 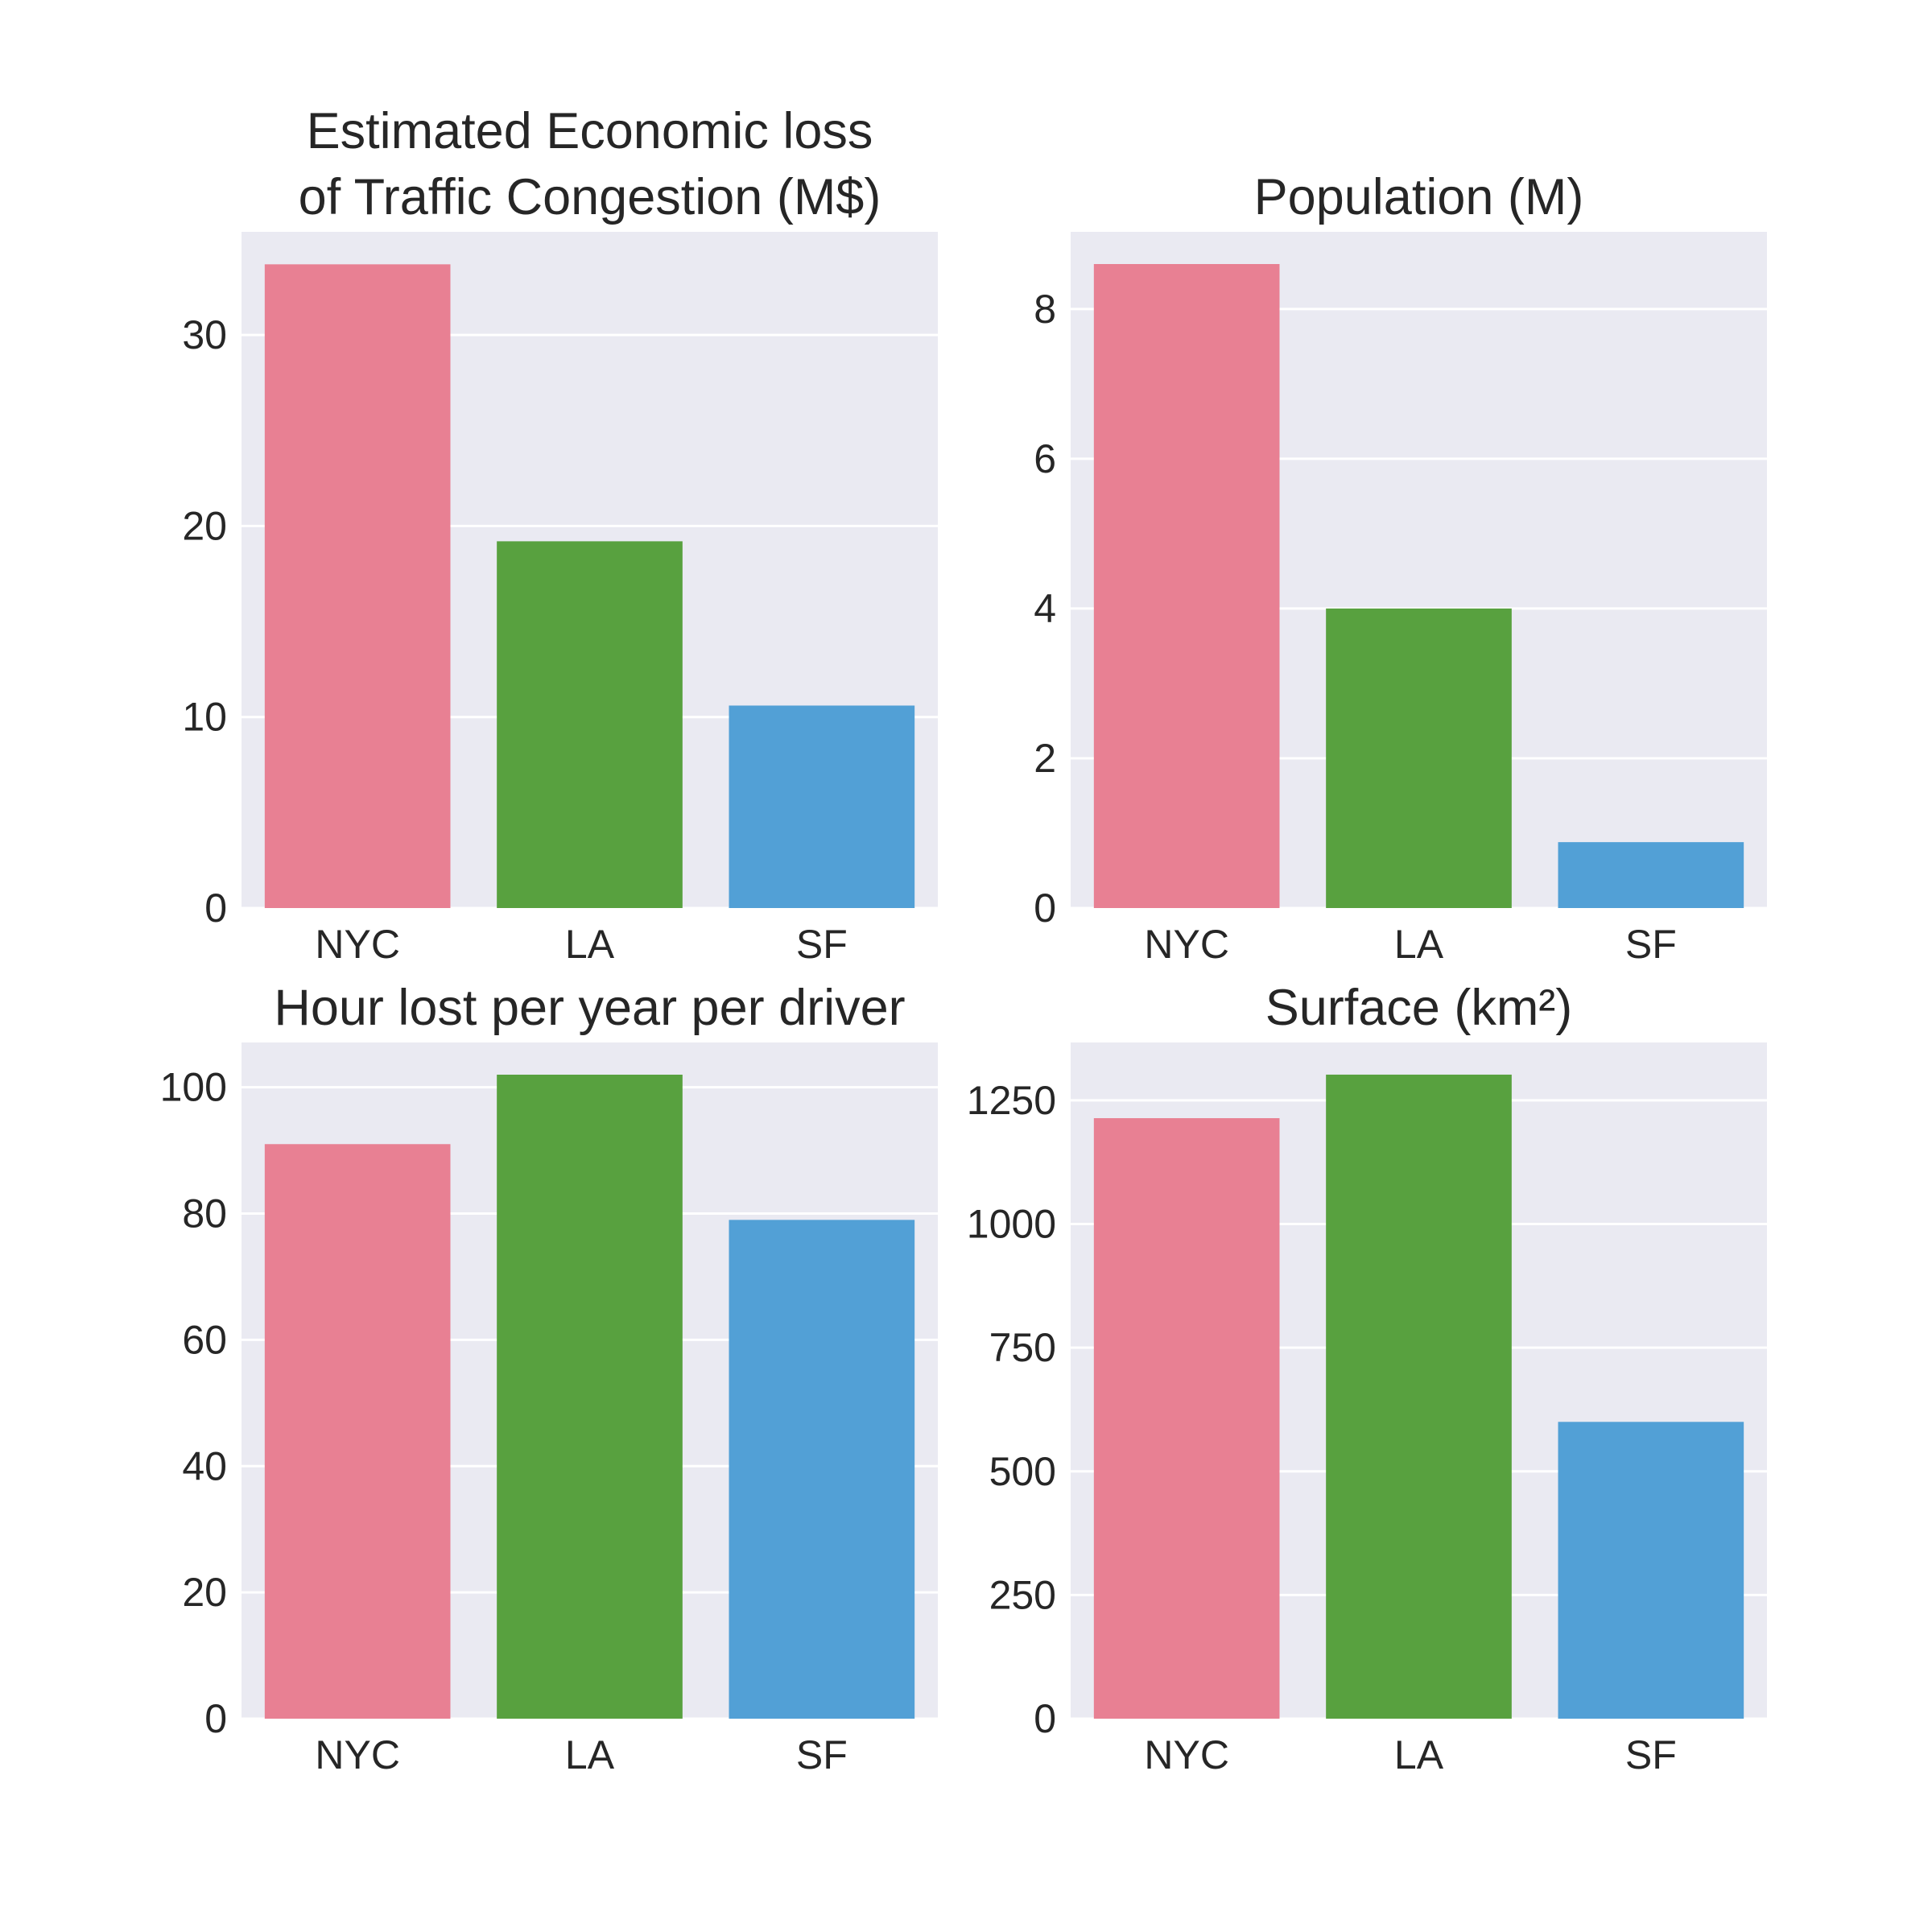 I want to click on y-tick-label: 100, so click(x=193, y=1087).